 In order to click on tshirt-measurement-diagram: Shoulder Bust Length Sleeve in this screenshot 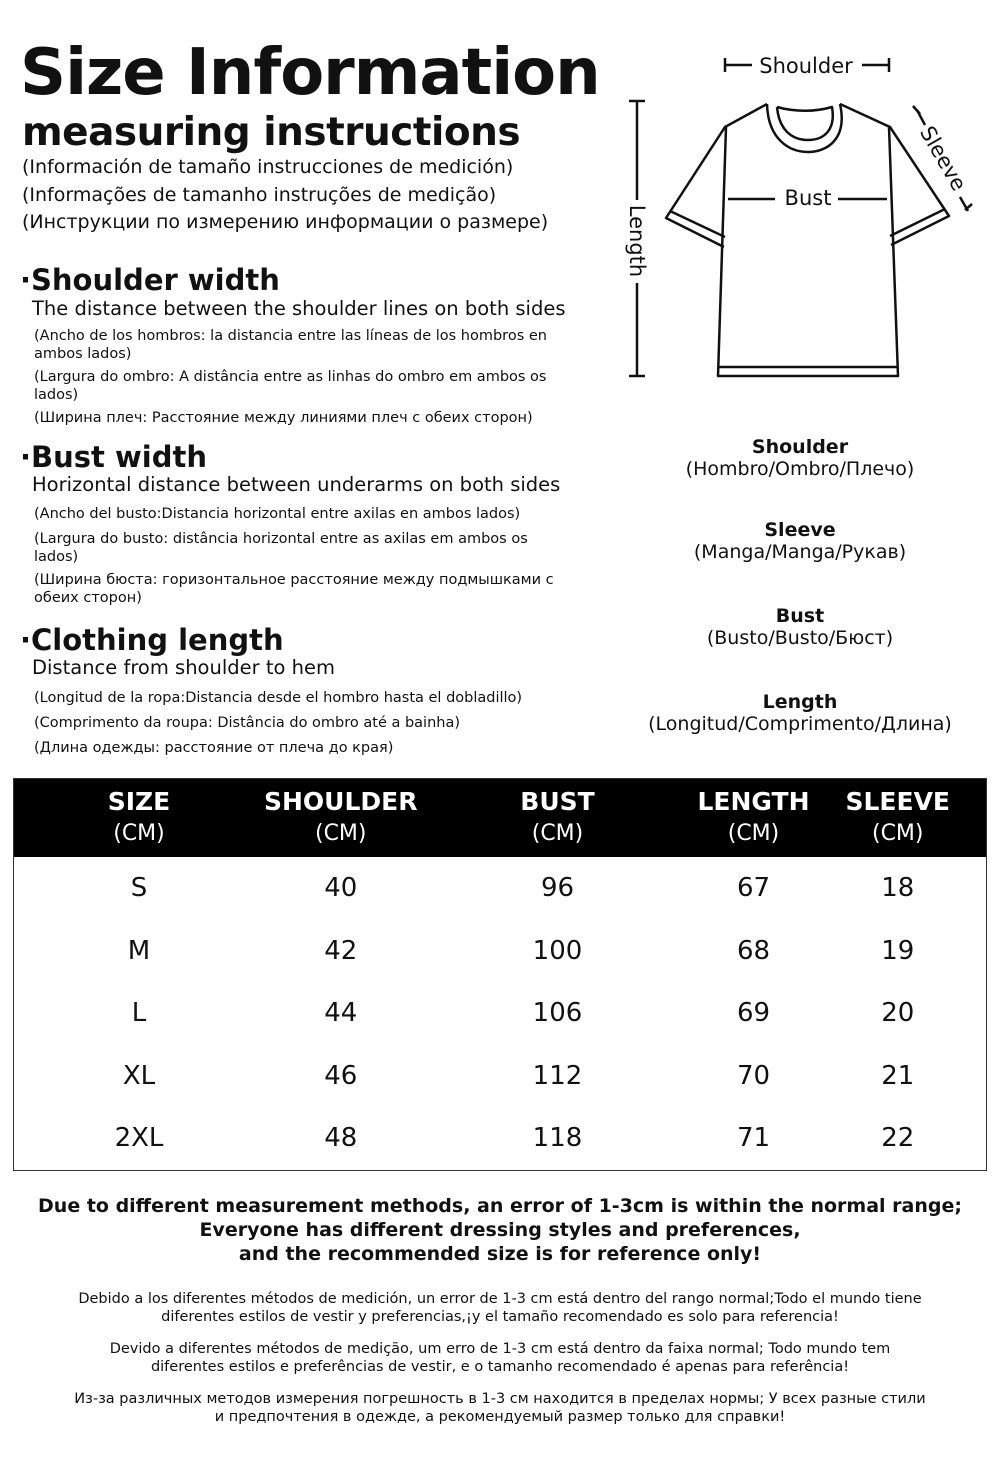, I will do `click(799, 216)`.